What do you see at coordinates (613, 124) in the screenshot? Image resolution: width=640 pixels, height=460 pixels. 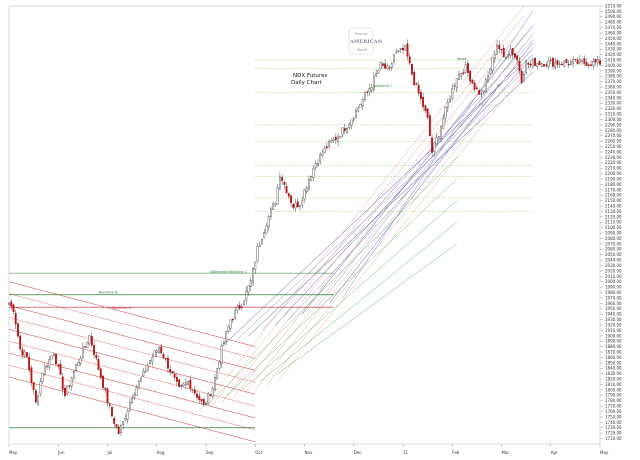 I see `y-tick-label: 2290.00` at bounding box center [613, 124].